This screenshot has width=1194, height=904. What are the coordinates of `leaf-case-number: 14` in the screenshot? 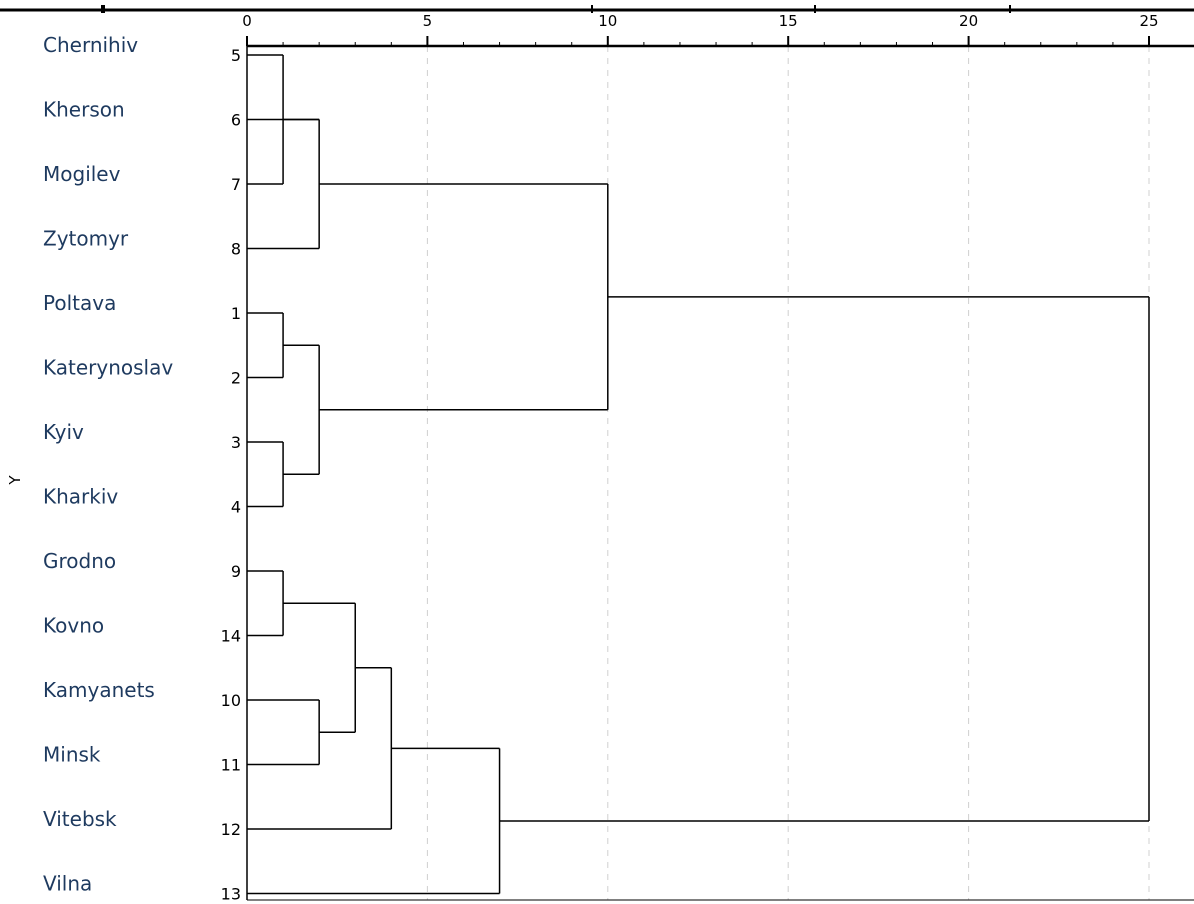 It's located at (231, 636).